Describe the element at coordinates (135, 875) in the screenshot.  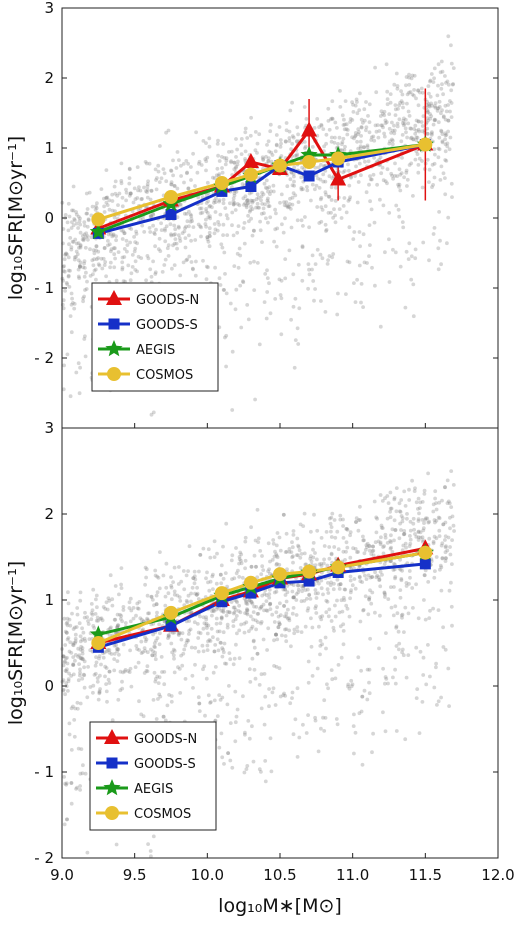
I see `x-tick-label: 9.5` at that location.